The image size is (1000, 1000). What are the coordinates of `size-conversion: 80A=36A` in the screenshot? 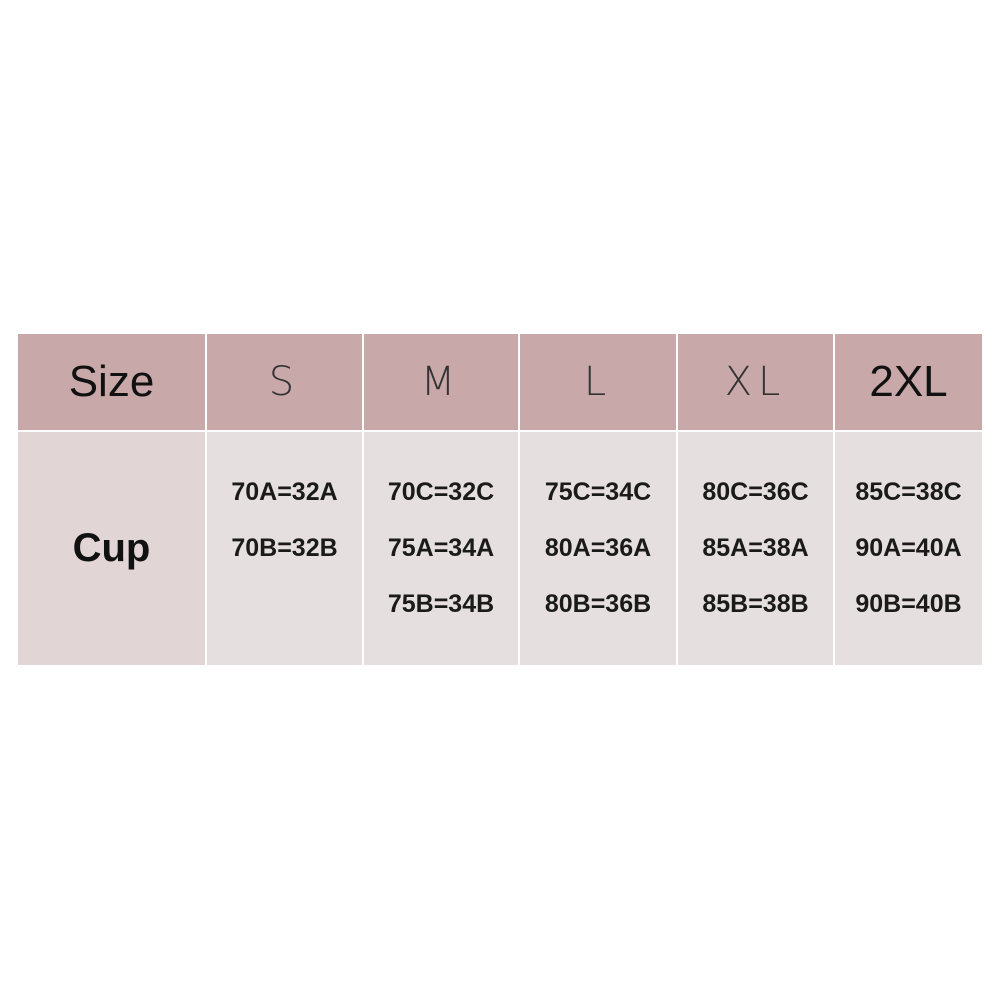 It's located at (598, 548).